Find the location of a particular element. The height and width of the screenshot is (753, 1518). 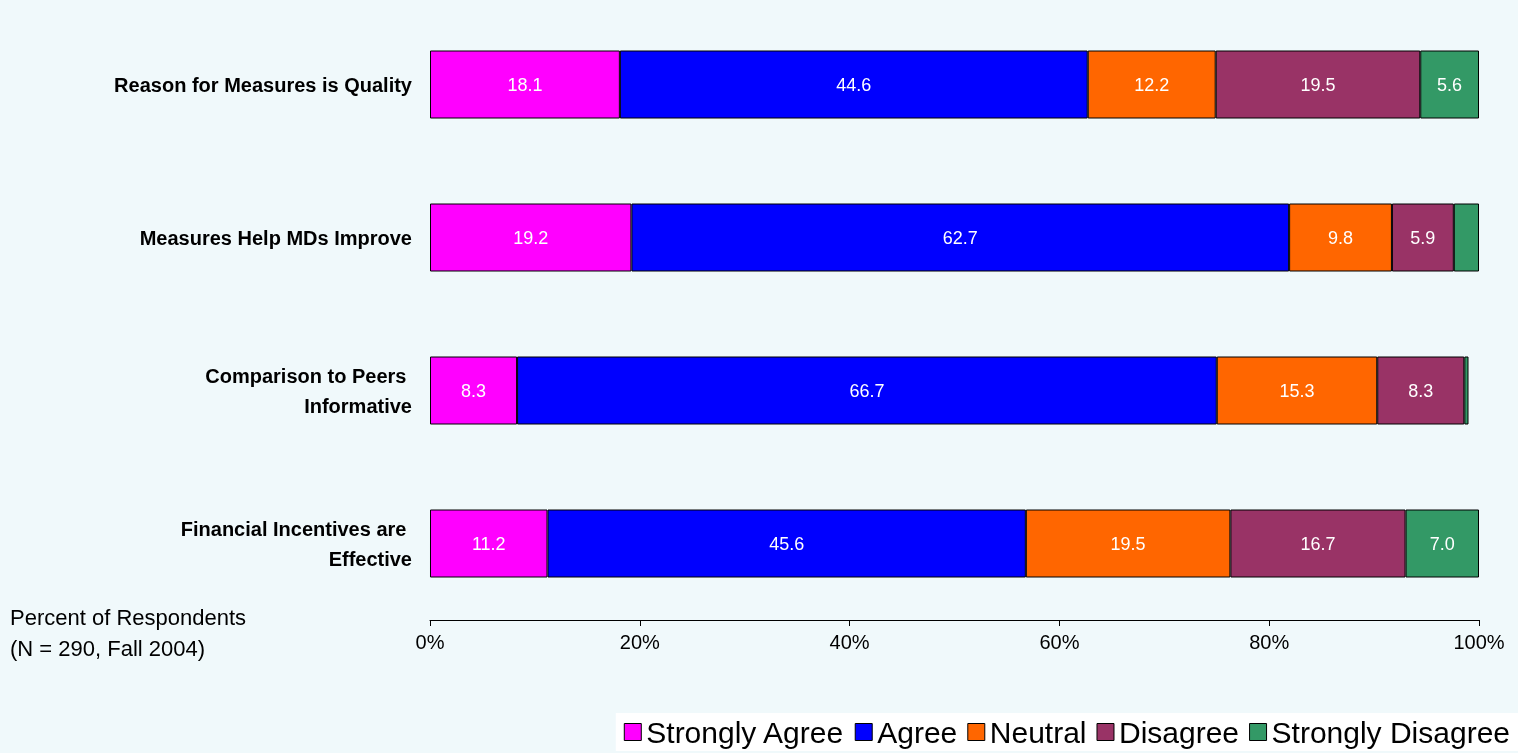

y-tick-label: Measures Help MDs Improve is located at coordinates (275, 237).